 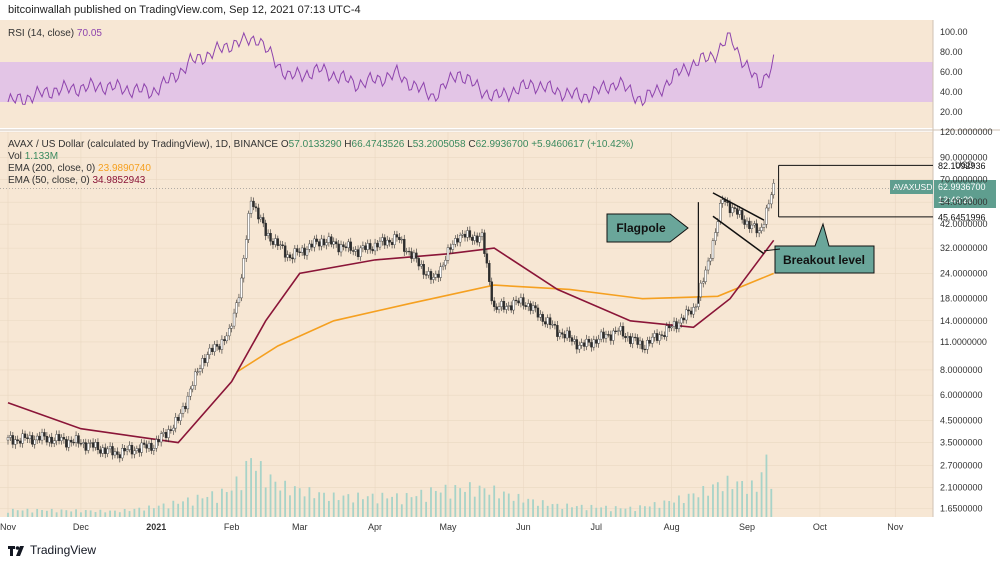 What do you see at coordinates (820, 527) in the screenshot?
I see `time-label: Oct` at bounding box center [820, 527].